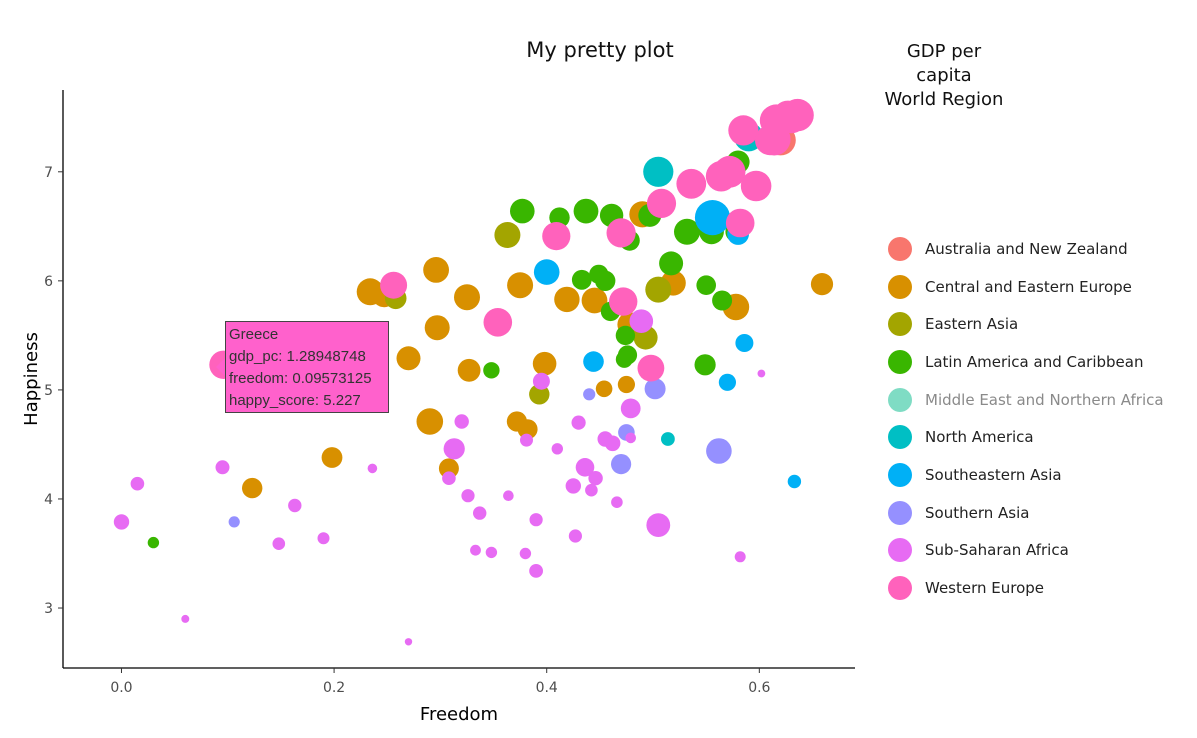 The image size is (1197, 738). I want to click on legend-item: Middle East and Northern Africa, so click(1030, 400).